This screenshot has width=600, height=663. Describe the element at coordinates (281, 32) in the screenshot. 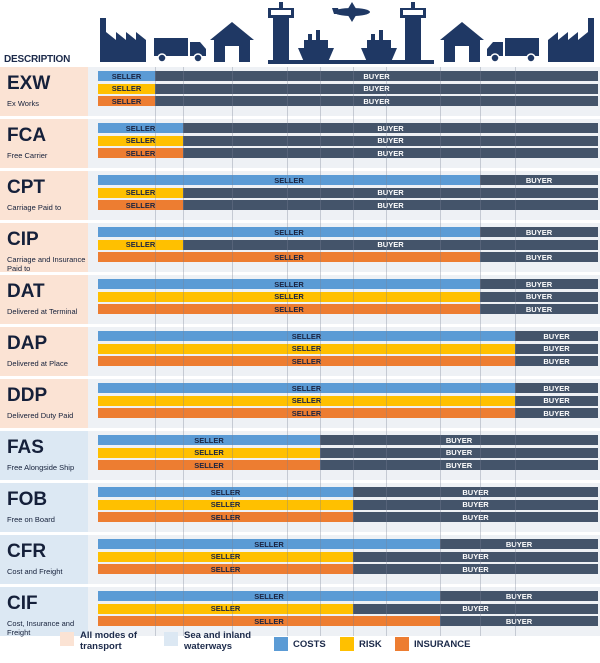

I see `port-crane-icon` at that location.